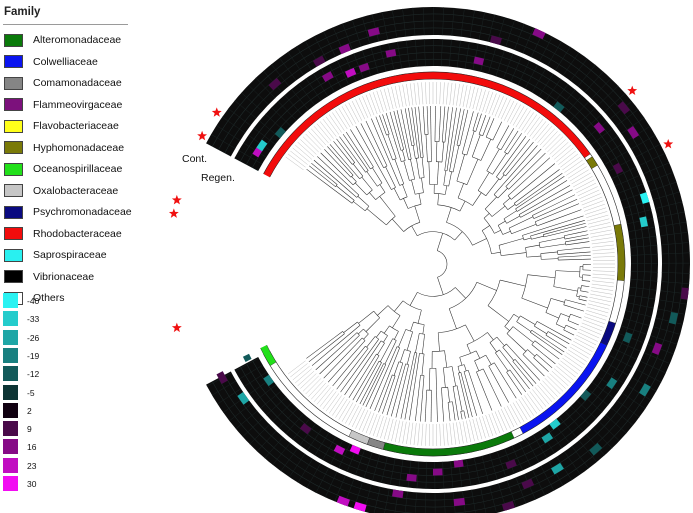 The height and width of the screenshot is (513, 693). I want to click on legend-label: Vibrionaceae, so click(64, 276).